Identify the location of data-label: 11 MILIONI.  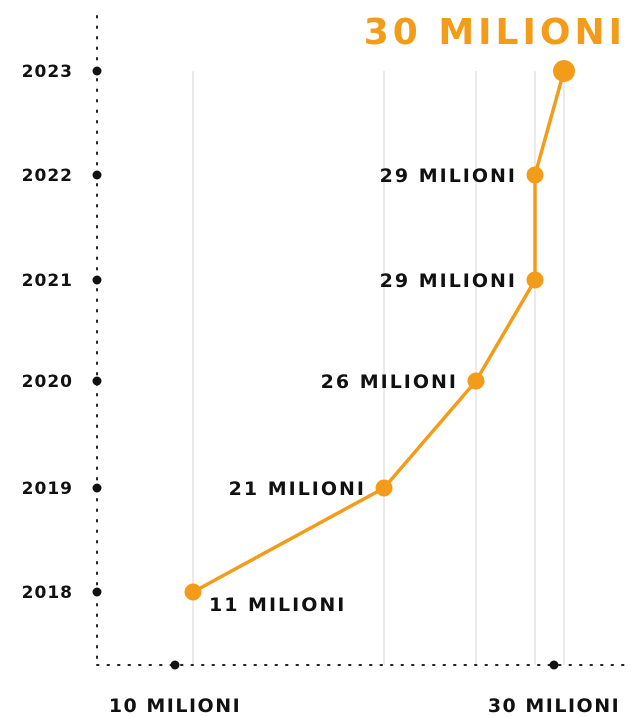
(277, 605).